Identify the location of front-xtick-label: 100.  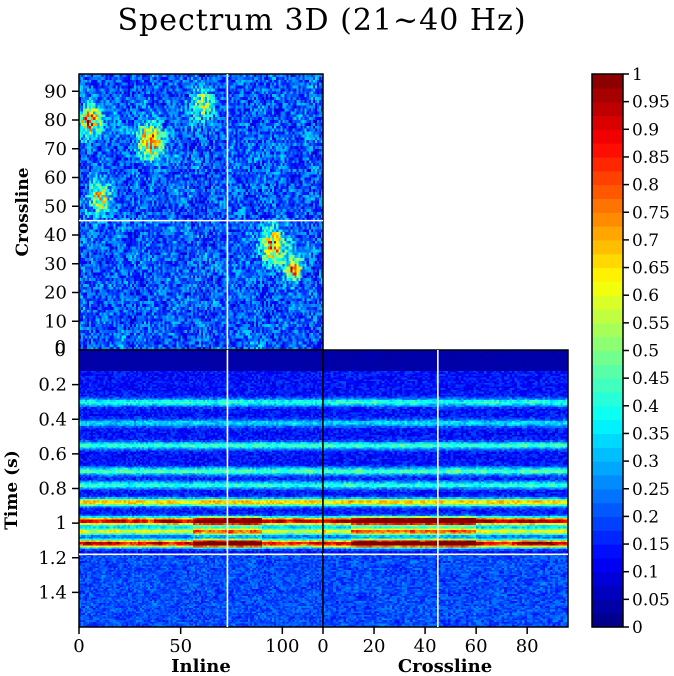
(282, 646).